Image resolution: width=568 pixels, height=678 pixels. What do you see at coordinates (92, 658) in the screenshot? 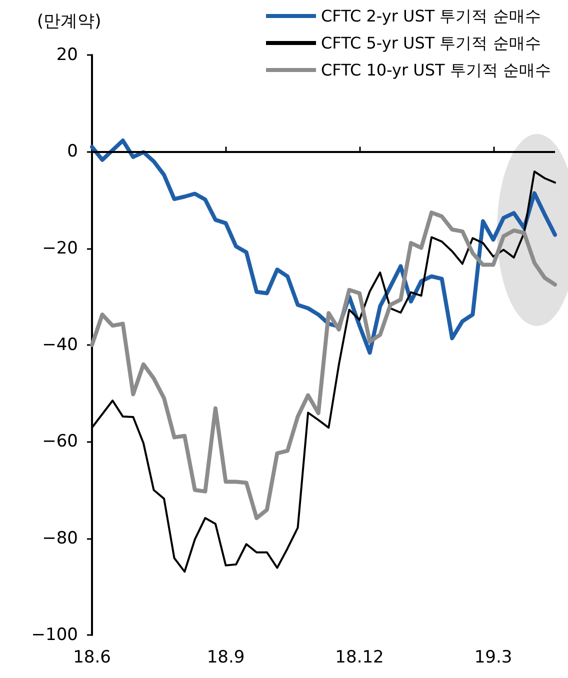
I see `x-tick-label: 18.6` at bounding box center [92, 658].